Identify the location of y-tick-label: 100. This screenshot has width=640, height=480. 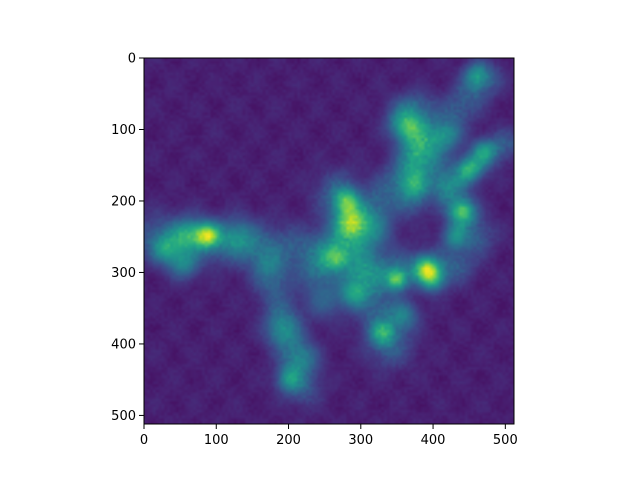
(123, 130).